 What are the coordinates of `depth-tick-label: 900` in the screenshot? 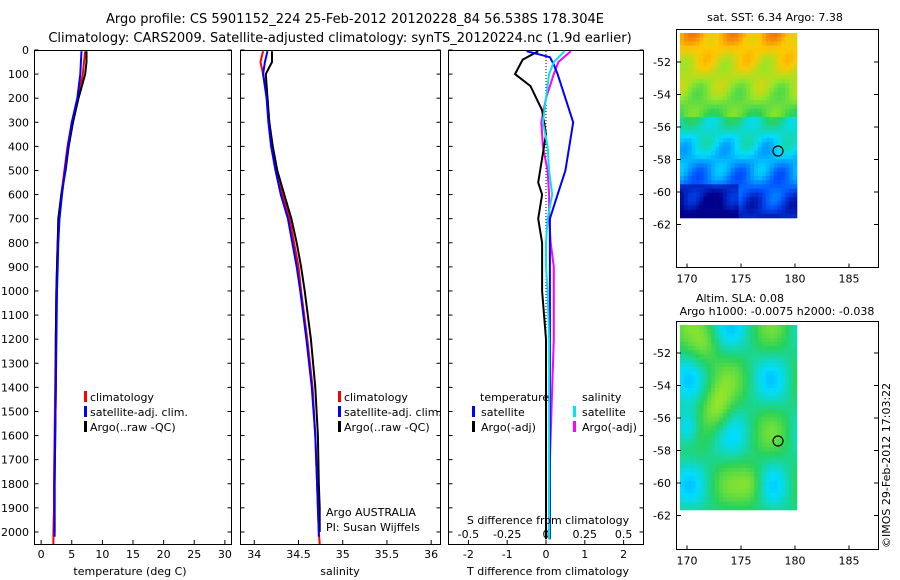 It's located at (18, 267).